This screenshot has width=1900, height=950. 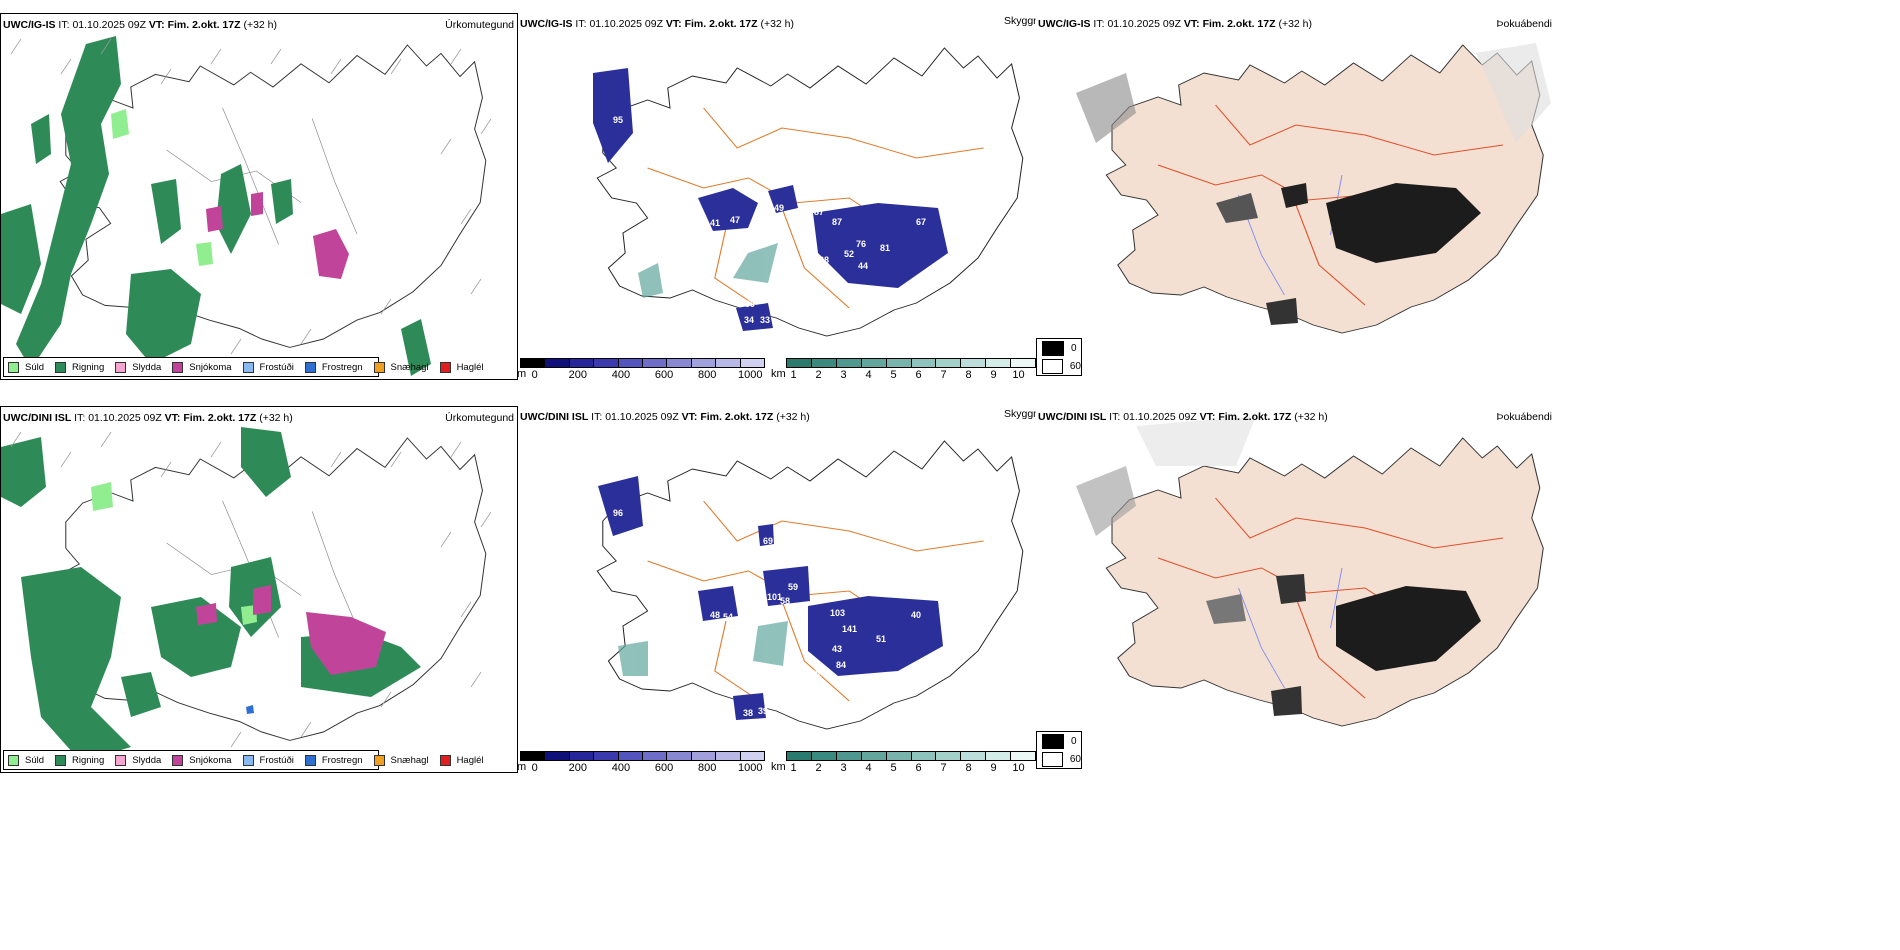 What do you see at coordinates (893, 374) in the screenshot?
I see `colorbar-tick: 5` at bounding box center [893, 374].